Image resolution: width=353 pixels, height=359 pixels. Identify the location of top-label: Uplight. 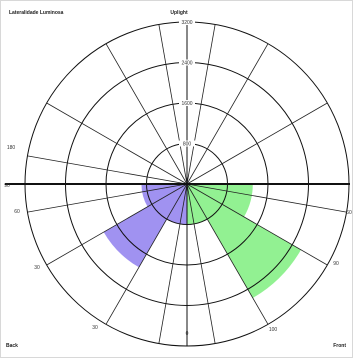
(179, 13).